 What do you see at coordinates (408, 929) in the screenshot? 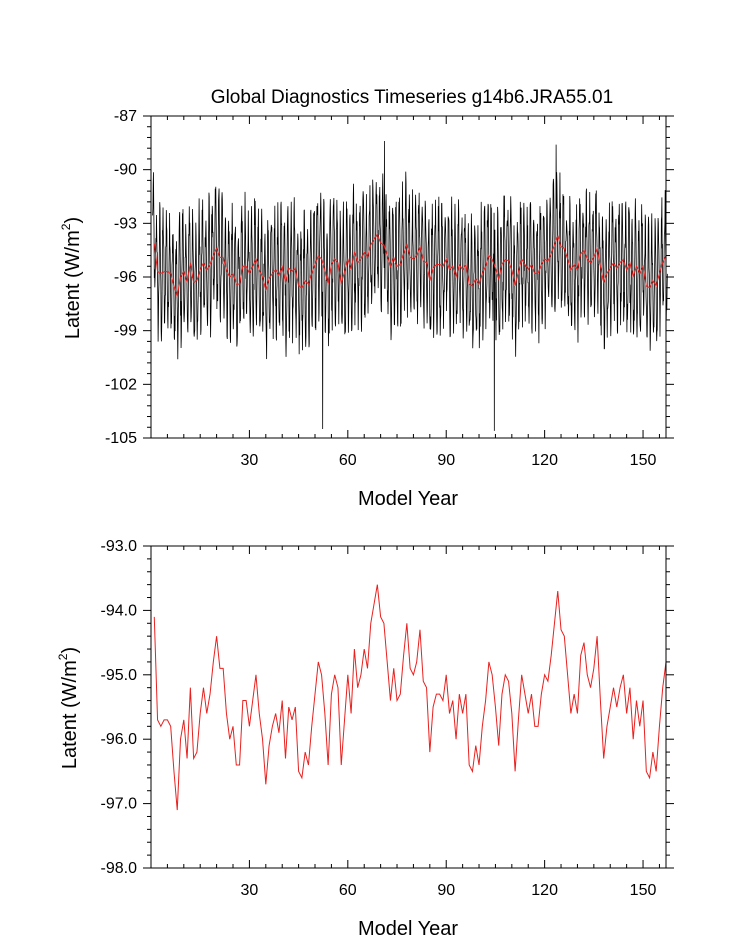
I see `bottom-x-axis-label: Model Year` at bounding box center [408, 929].